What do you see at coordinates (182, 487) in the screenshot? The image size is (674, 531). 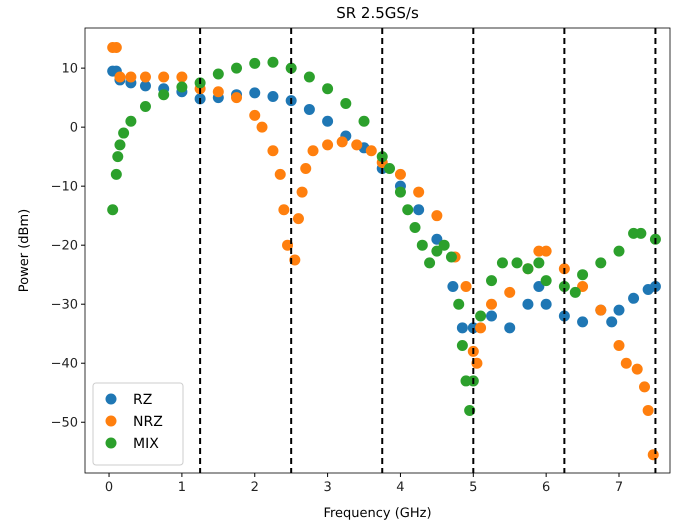 I see `x-tick-label: 1` at bounding box center [182, 487].